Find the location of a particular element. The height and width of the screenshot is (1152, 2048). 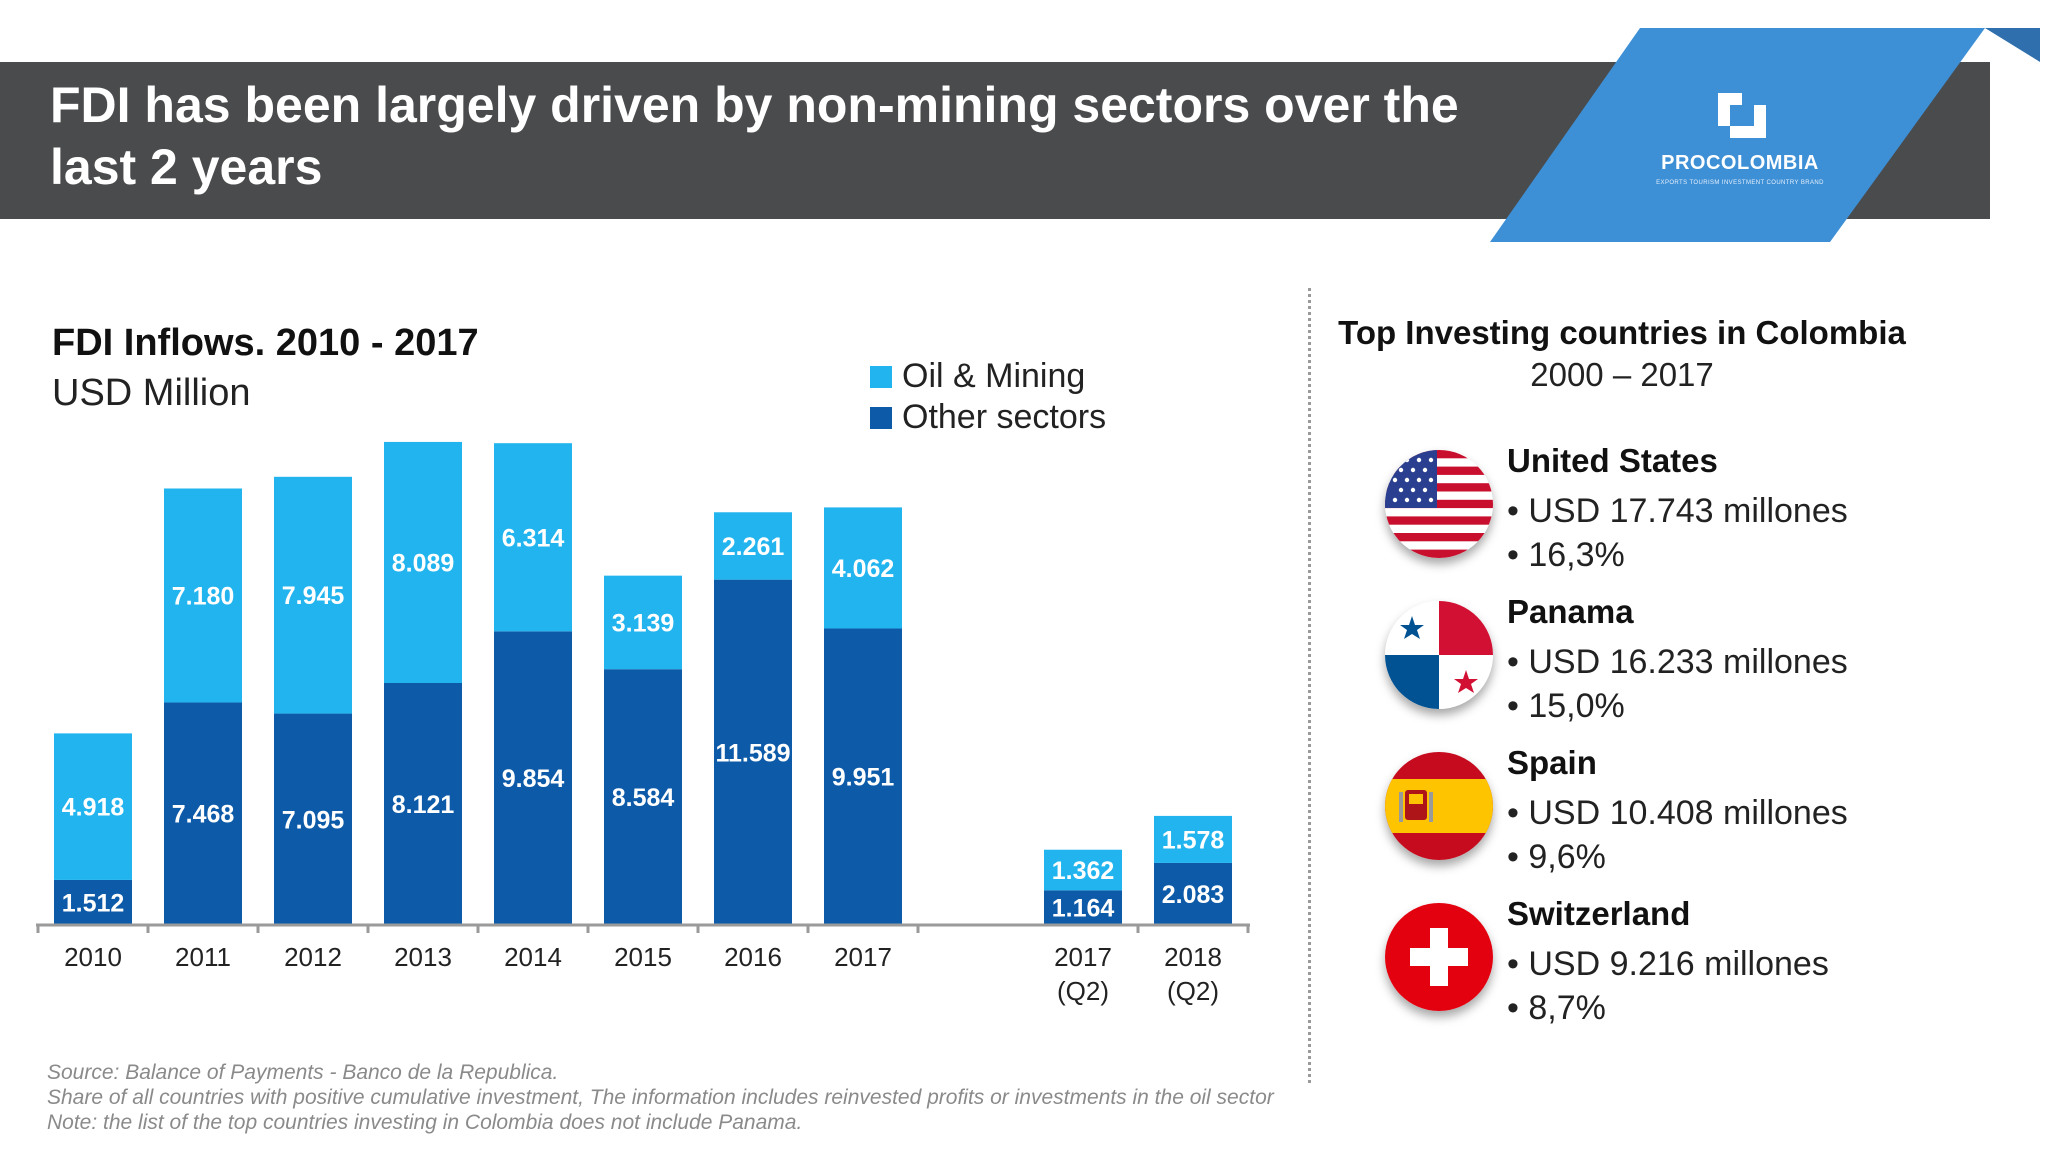

data-label-other-sectors: 8.584 is located at coordinates (643, 798).